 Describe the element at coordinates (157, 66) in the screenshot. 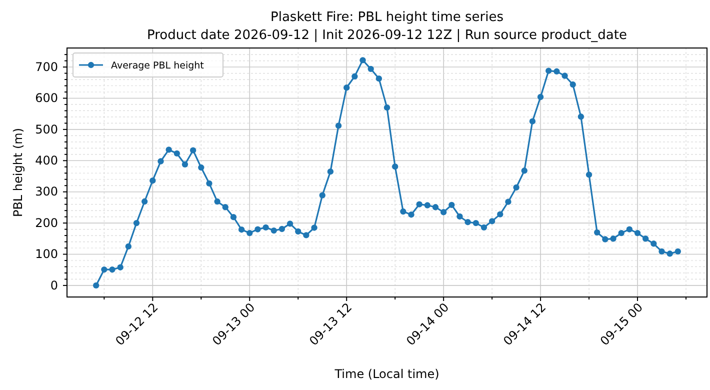

I see `legend-label: Average PBL height` at that location.